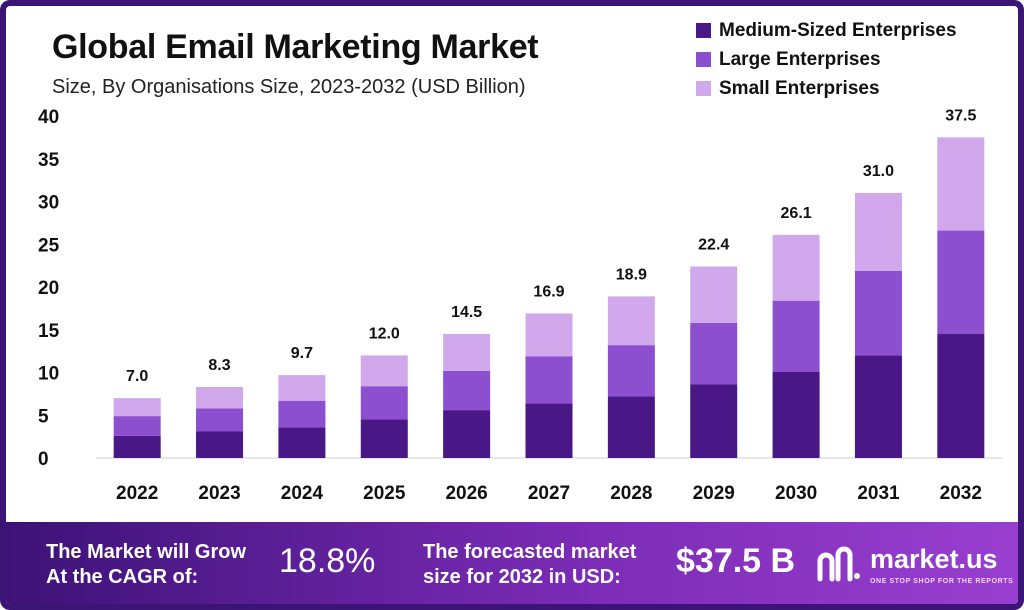 This screenshot has width=1024, height=610. I want to click on brand-name: market.us, so click(934, 559).